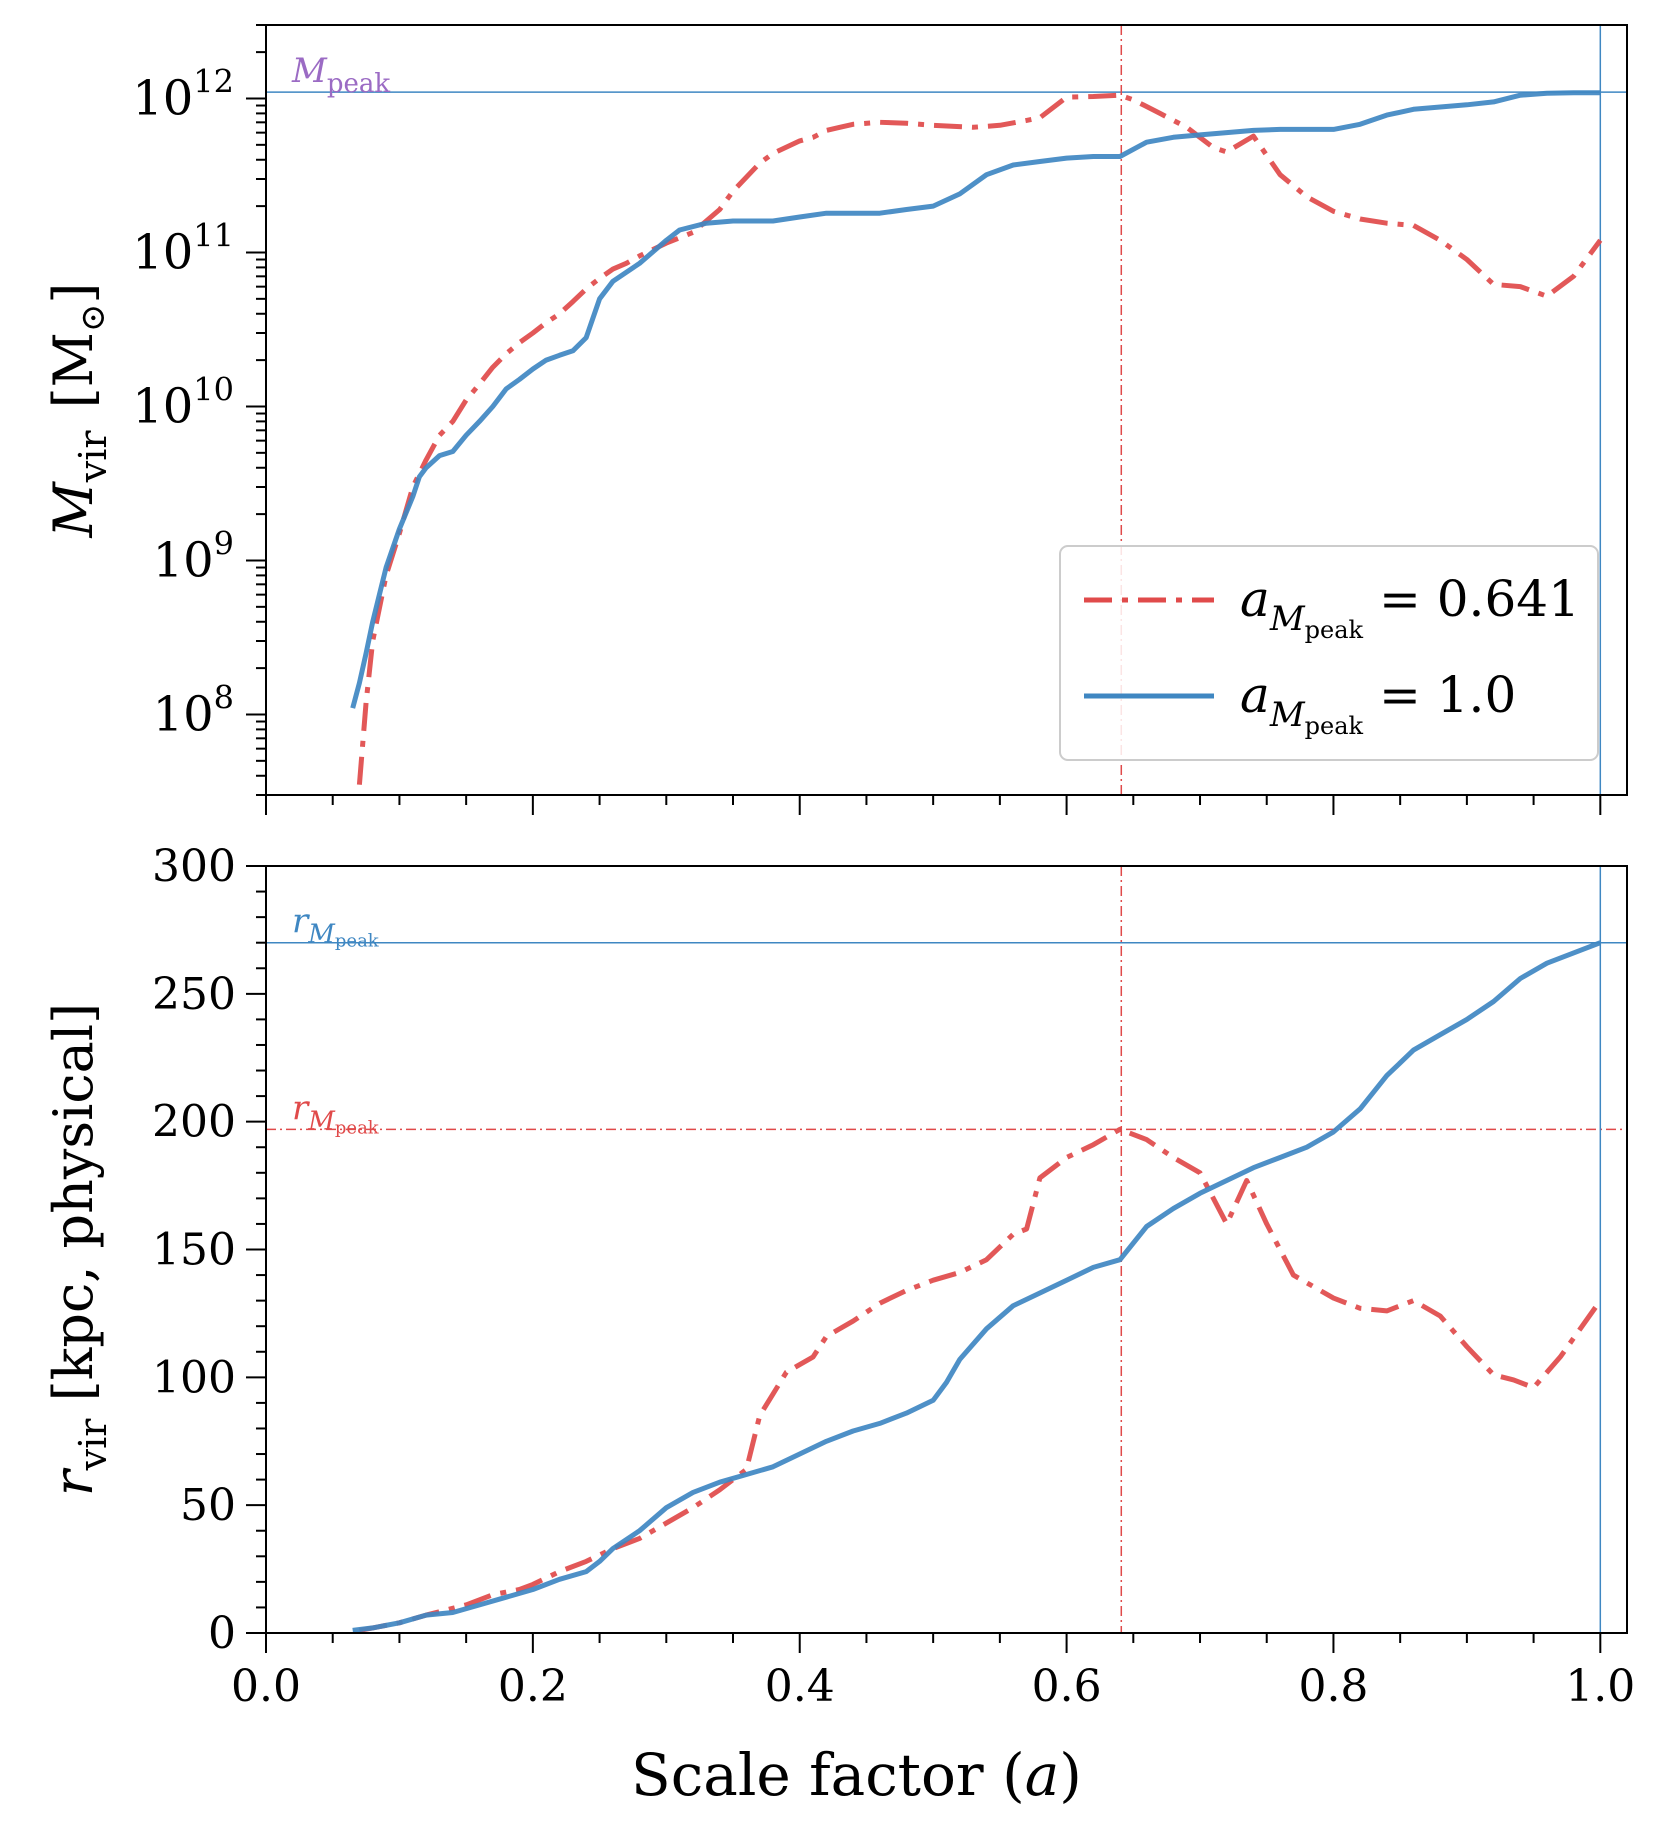  I want to click on x-tick-label: 0.6, so click(1067, 1686).